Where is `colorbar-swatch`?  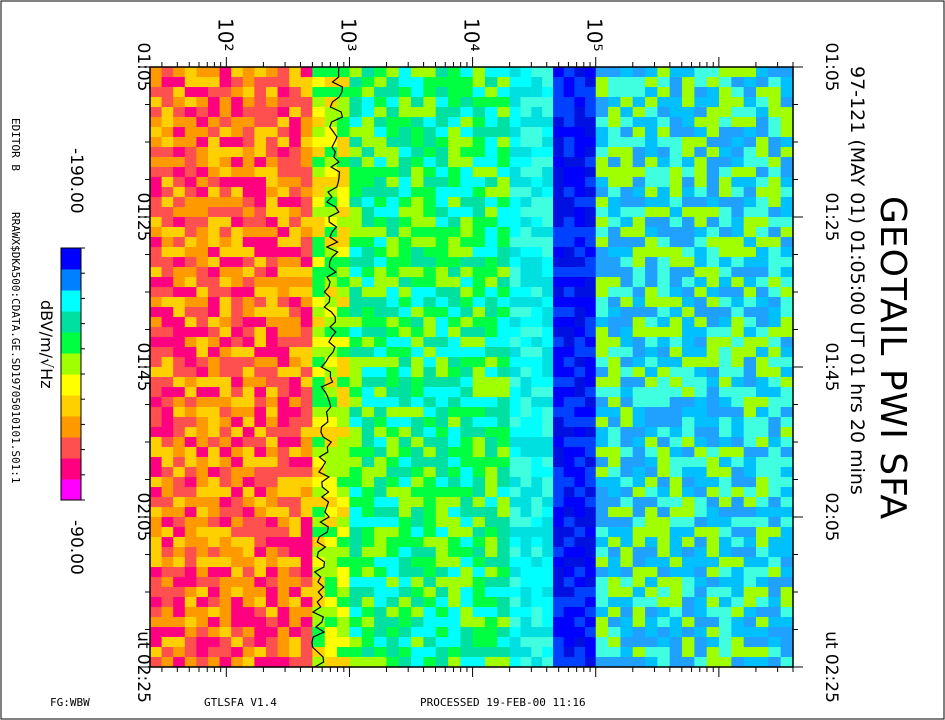 colorbar-swatch is located at coordinates (71, 406).